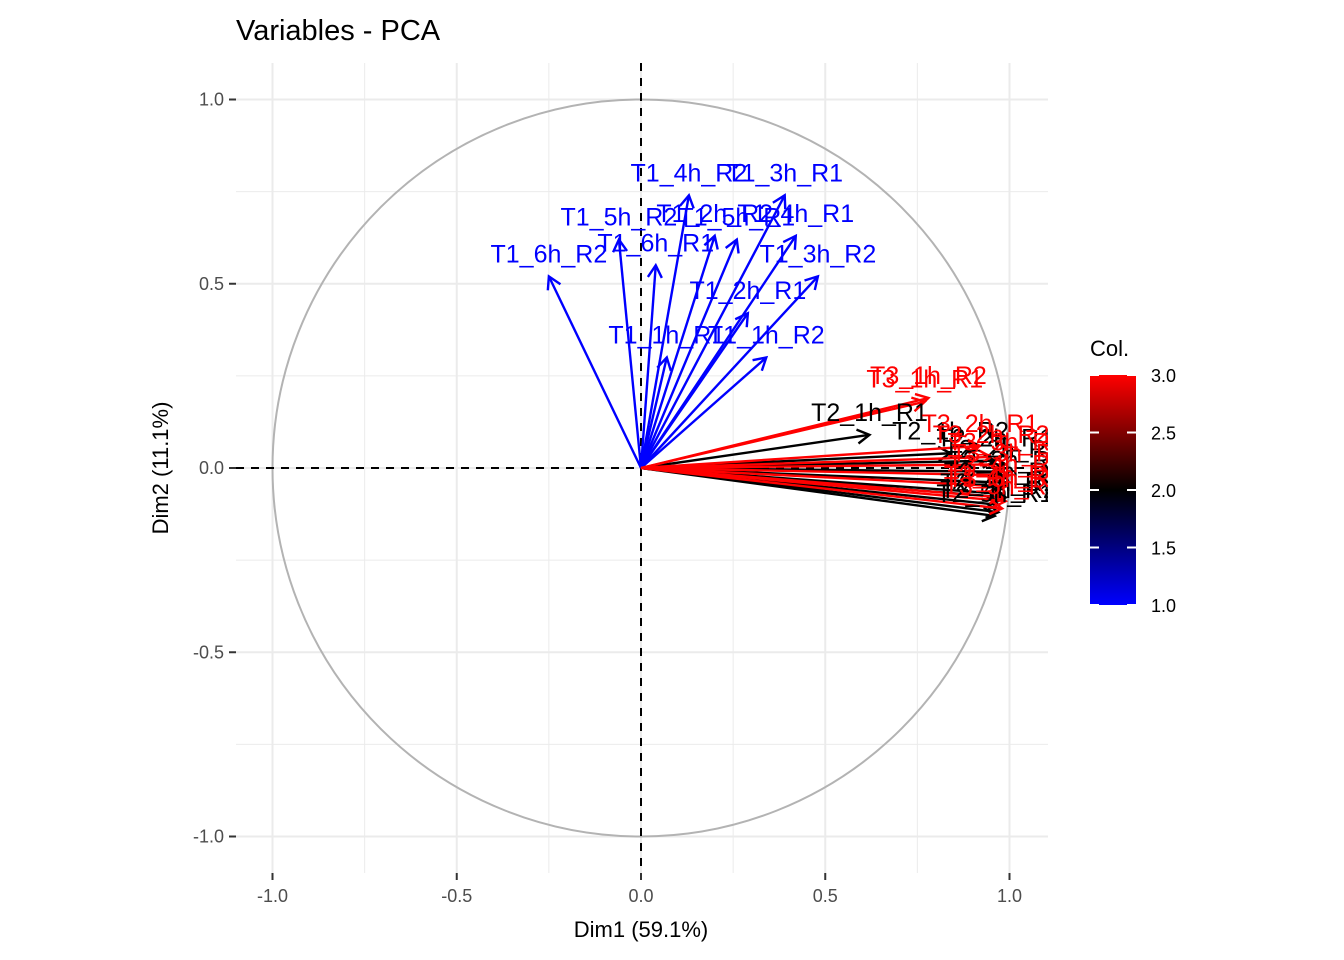 Image resolution: width=1344 pixels, height=960 pixels. Describe the element at coordinates (619, 218) in the screenshot. I see `variable-label: T1_5h_R2` at that location.